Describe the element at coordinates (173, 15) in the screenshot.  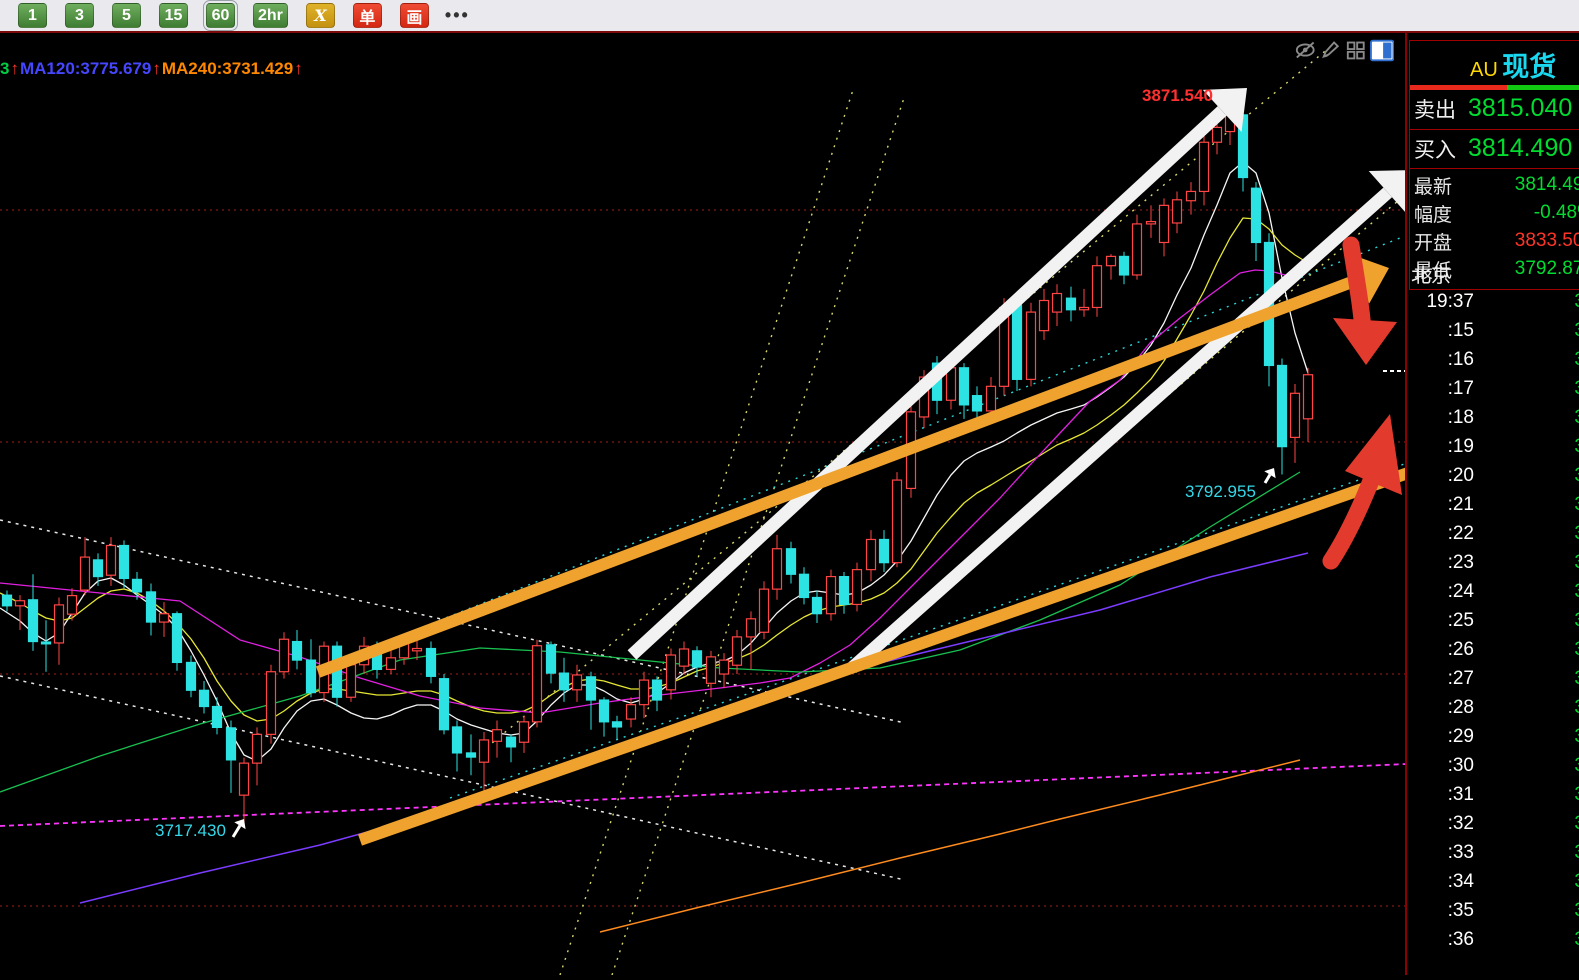
I see `timeframe-button-15: 15` at that location.